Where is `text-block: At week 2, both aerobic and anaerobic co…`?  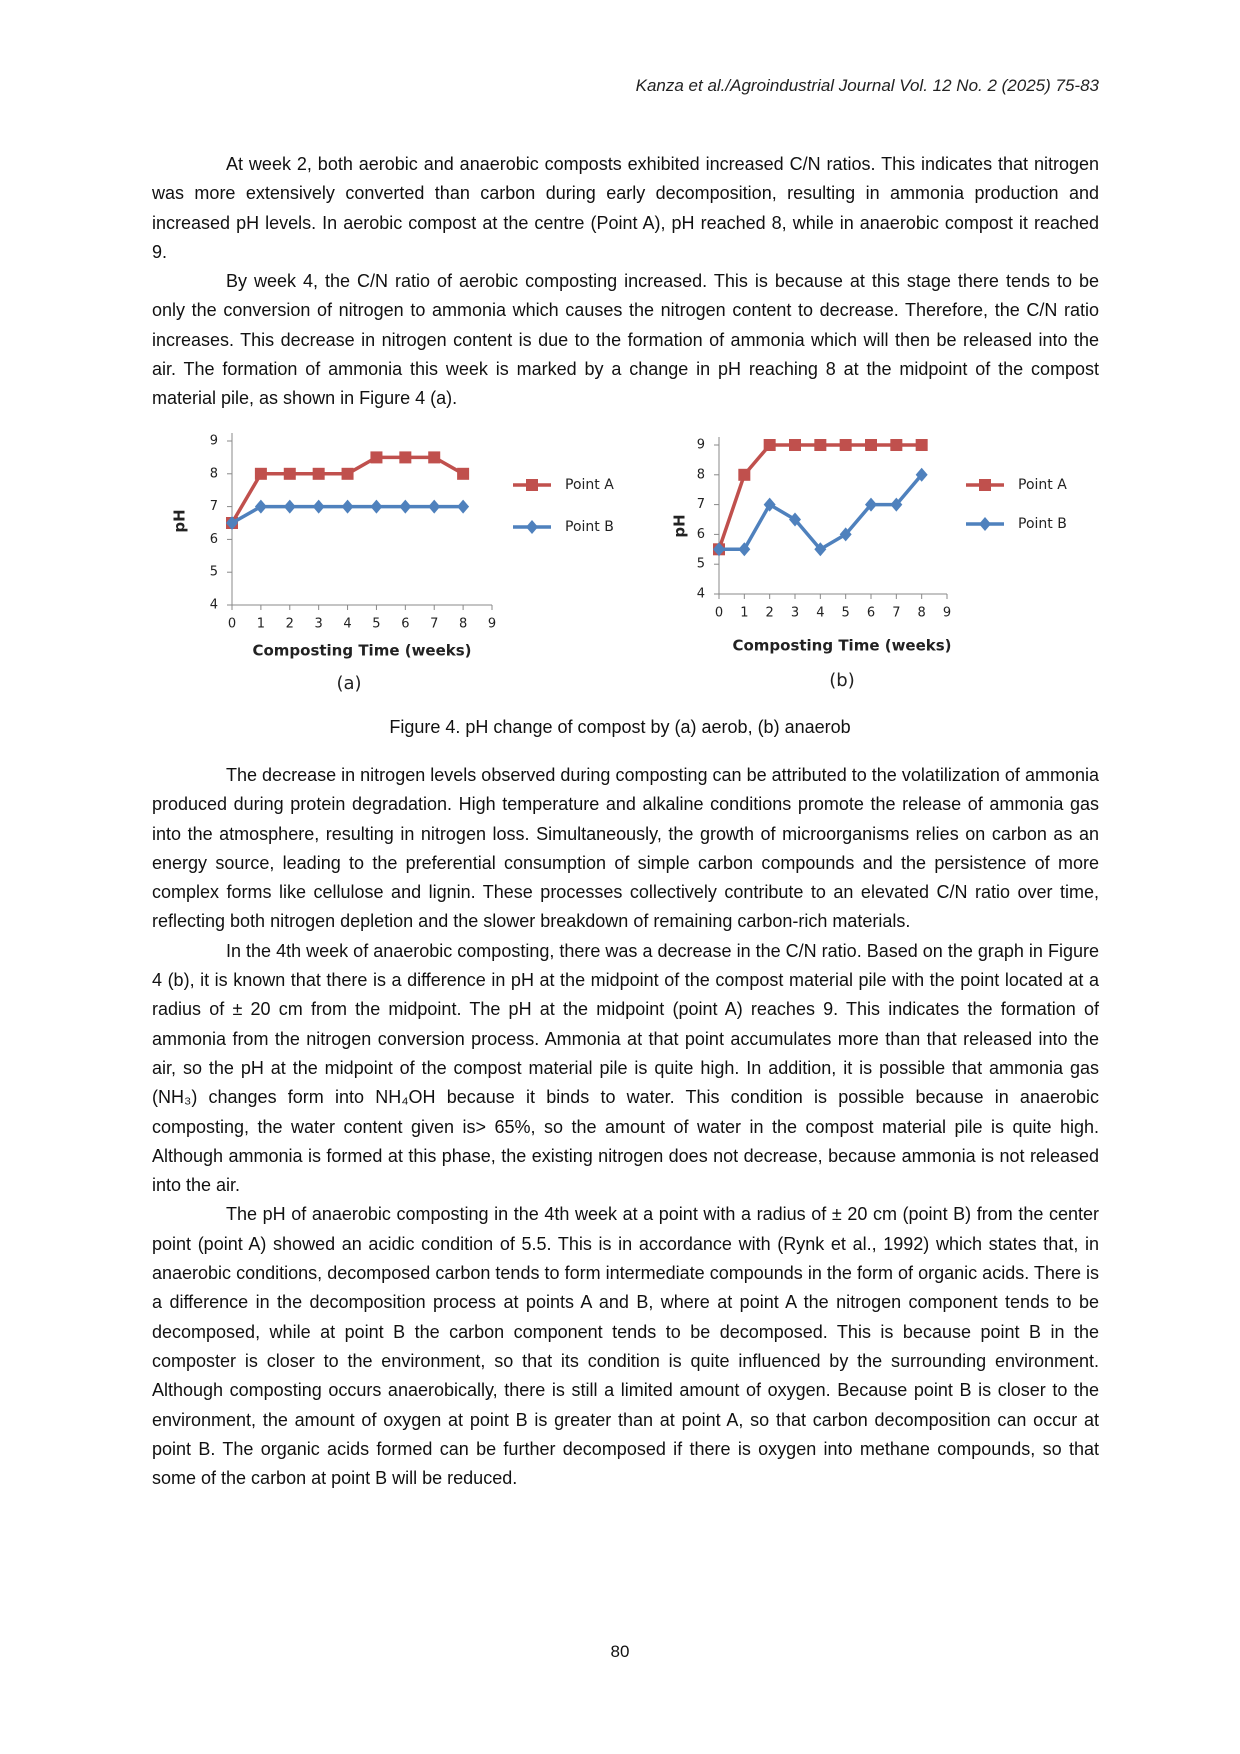 text-block: At week 2, both aerobic and anaerobic co… is located at coordinates (625, 282).